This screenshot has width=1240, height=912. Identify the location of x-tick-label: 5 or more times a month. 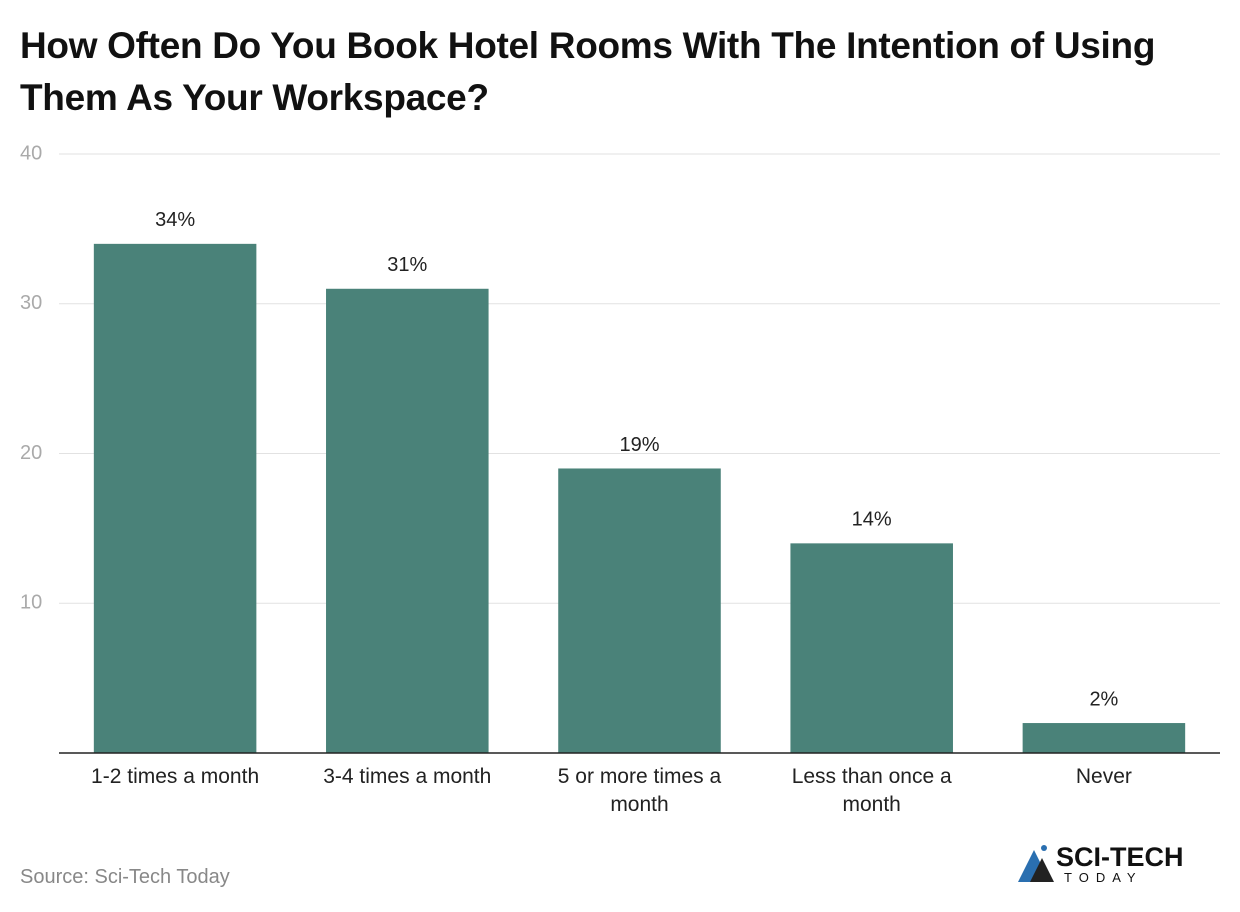
(639, 790).